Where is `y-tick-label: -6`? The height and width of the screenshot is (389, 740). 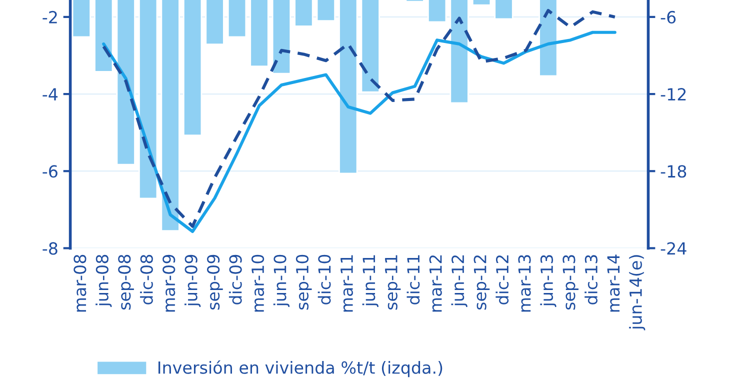
y-tick-label: -6 is located at coordinates (50, 171).